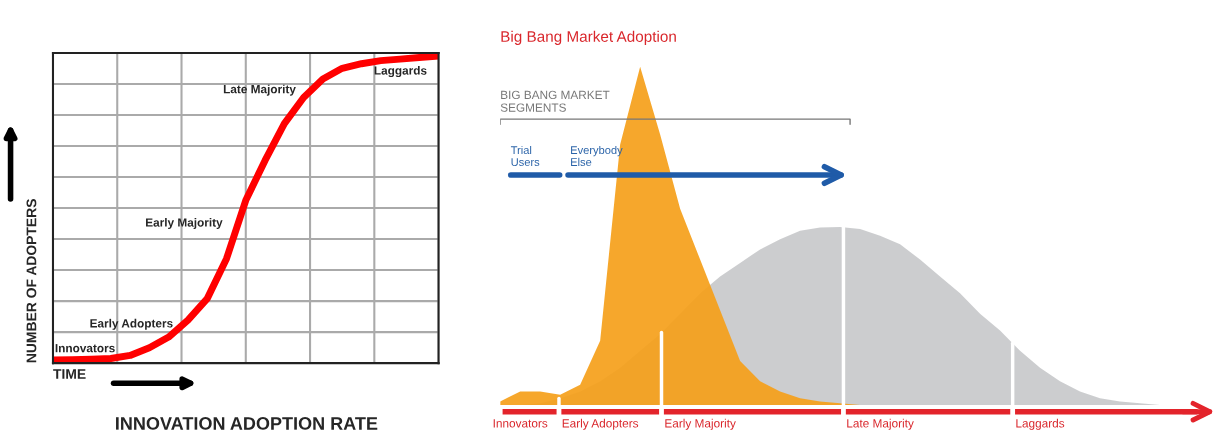  What do you see at coordinates (588, 37) in the screenshot?
I see `chart-title: Big Bang Market Adoption` at bounding box center [588, 37].